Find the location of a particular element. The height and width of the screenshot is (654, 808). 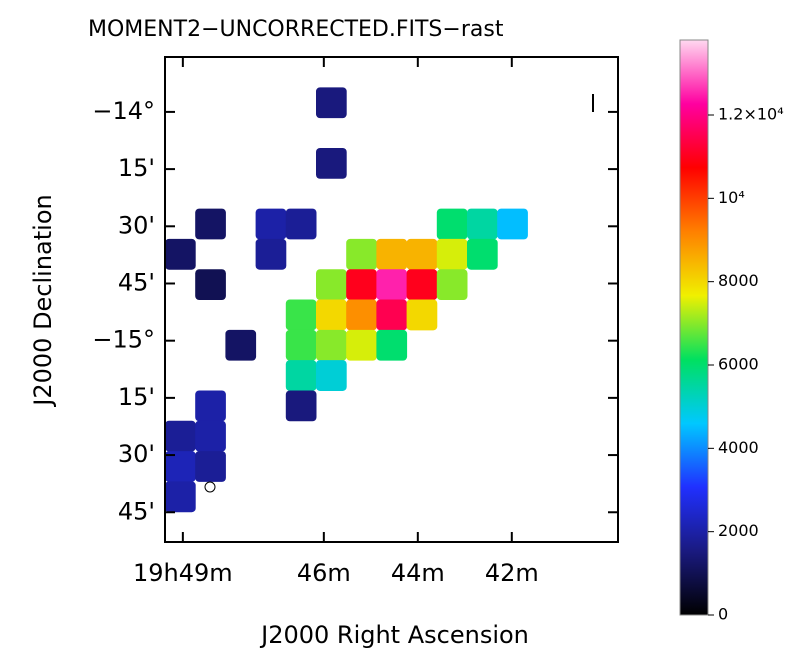

y-tick-label: −14° is located at coordinates (123, 111).